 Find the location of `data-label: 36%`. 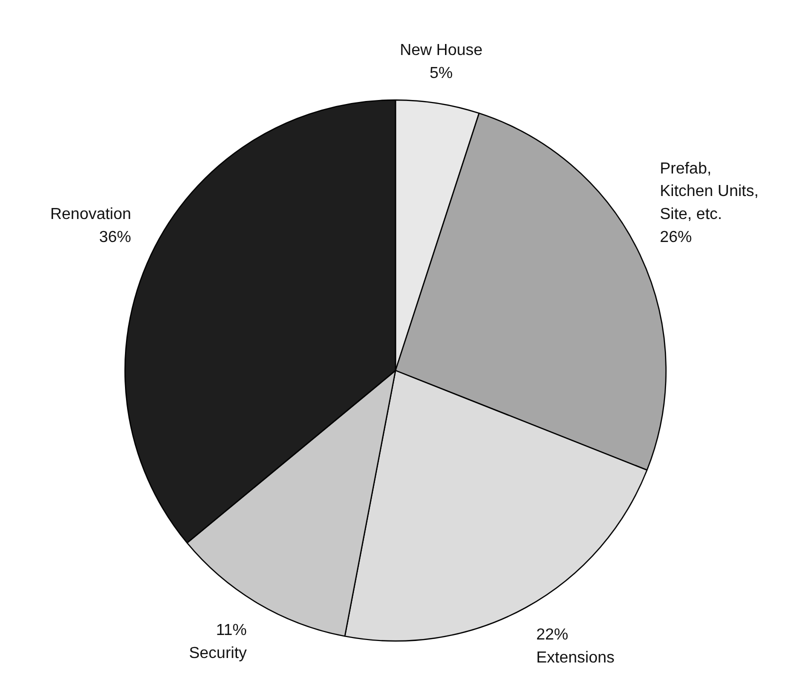

data-label: 36% is located at coordinates (115, 237).